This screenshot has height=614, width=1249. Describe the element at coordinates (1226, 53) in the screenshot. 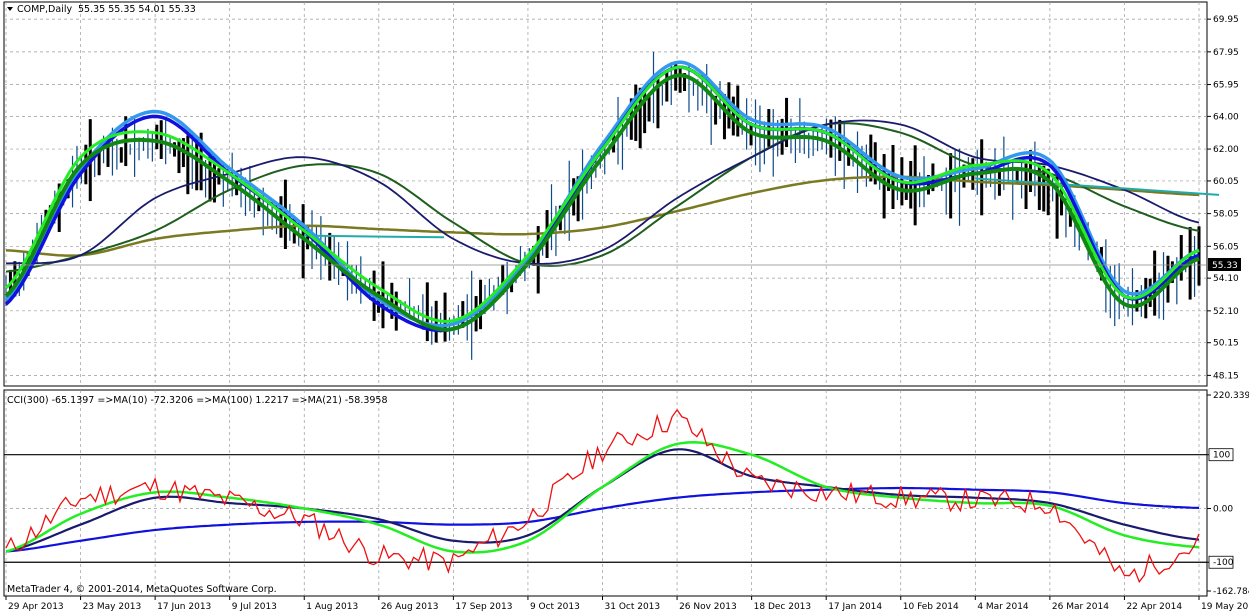

I see `price-tick-label: 67.95` at that location.